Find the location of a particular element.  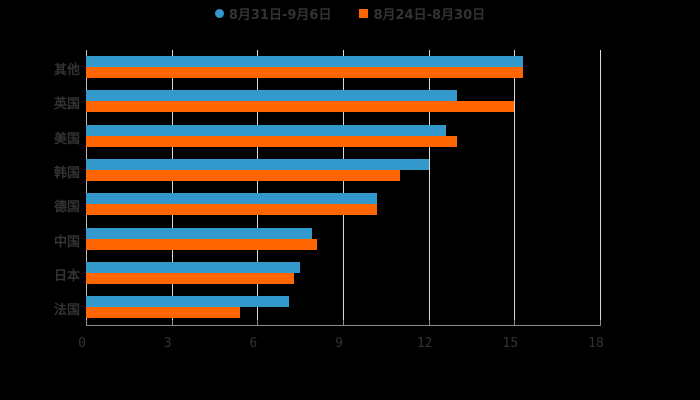

legend-item-series1: 8月31日-9月6日 is located at coordinates (273, 13).